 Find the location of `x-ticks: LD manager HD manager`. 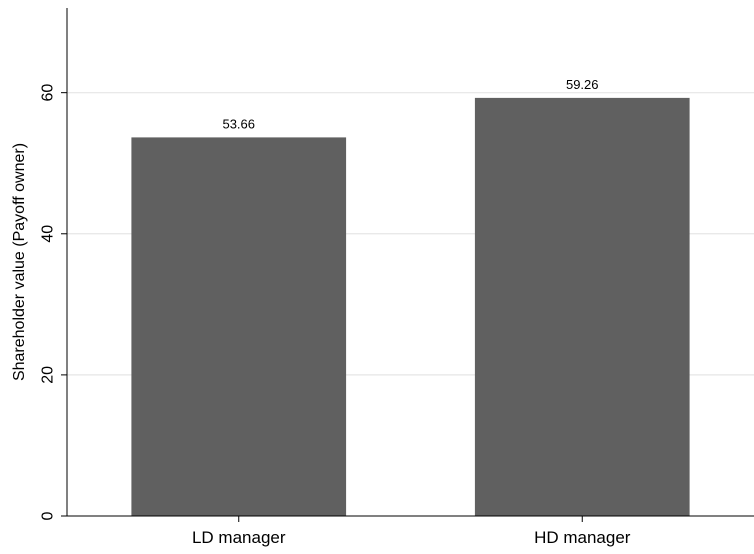

x-ticks: LD manager HD manager is located at coordinates (411, 531).